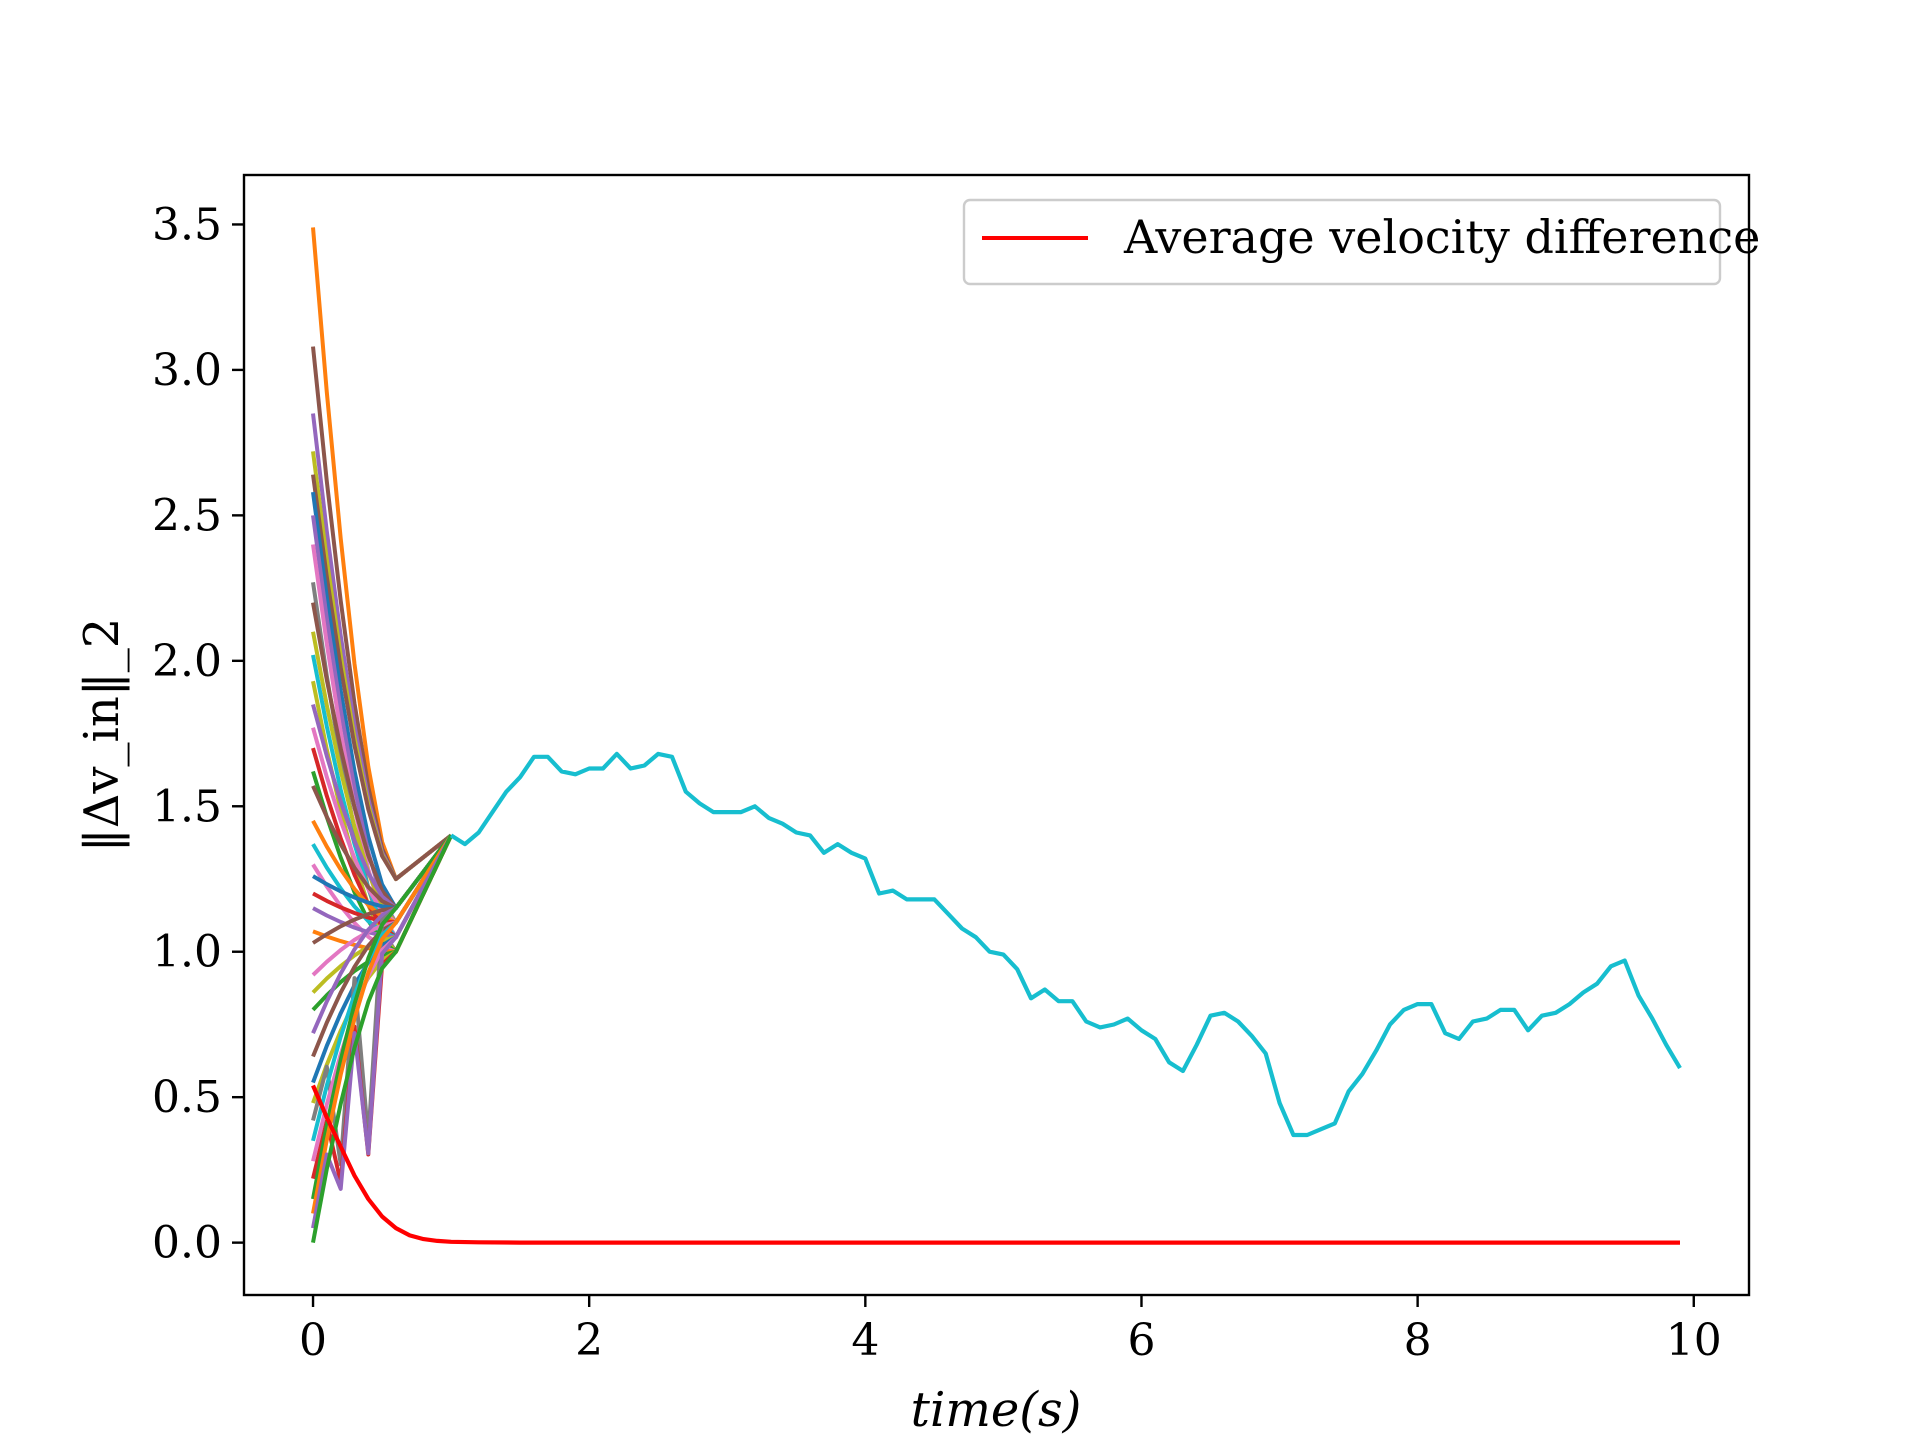 This screenshot has height=1440, width=1920. Describe the element at coordinates (1418, 1340) in the screenshot. I see `x-tick-label: 8` at that location.